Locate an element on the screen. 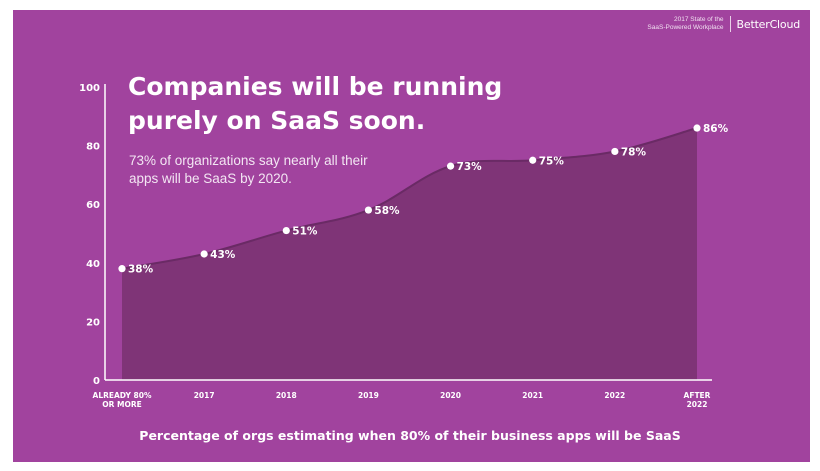 Image resolution: width=820 pixels, height=471 pixels. report-line2: SaaS-Powered Workplace is located at coordinates (685, 27).